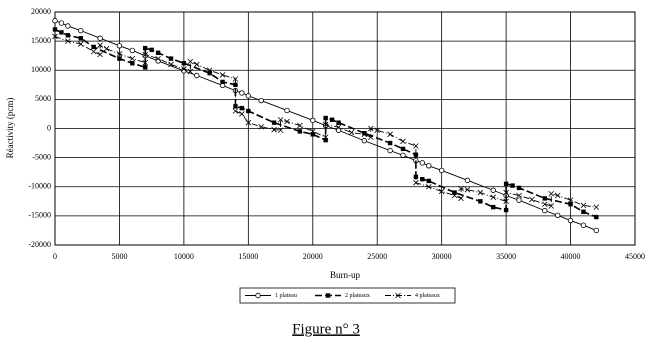 The height and width of the screenshot is (353, 652). Describe the element at coordinates (326, 329) in the screenshot. I see `caption: Figure n° 3` at that location.